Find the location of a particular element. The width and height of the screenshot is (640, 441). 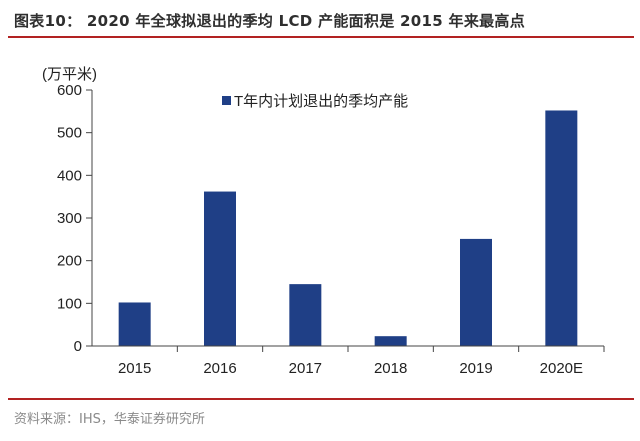

y-tick-label: 200 is located at coordinates (69, 261).